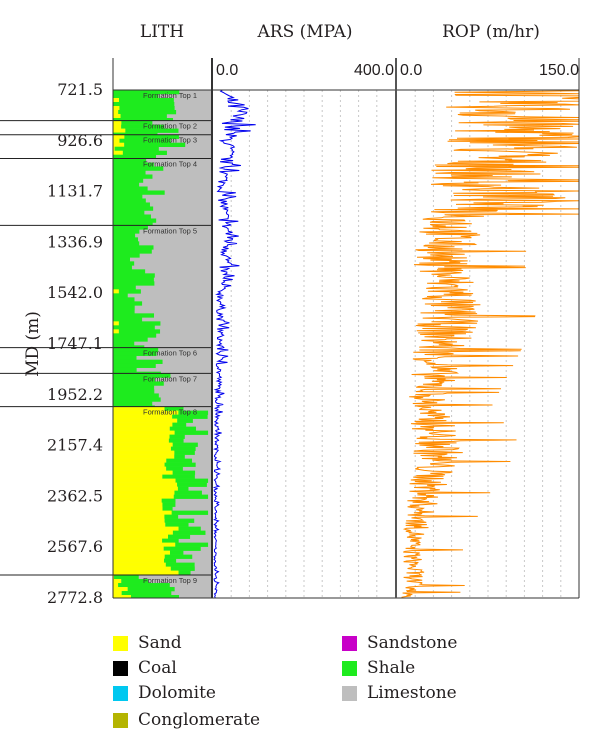 The width and height of the screenshot is (600, 755). What do you see at coordinates (399, 643) in the screenshot?
I see `legend-item-sandstone: Sandstone` at bounding box center [399, 643].